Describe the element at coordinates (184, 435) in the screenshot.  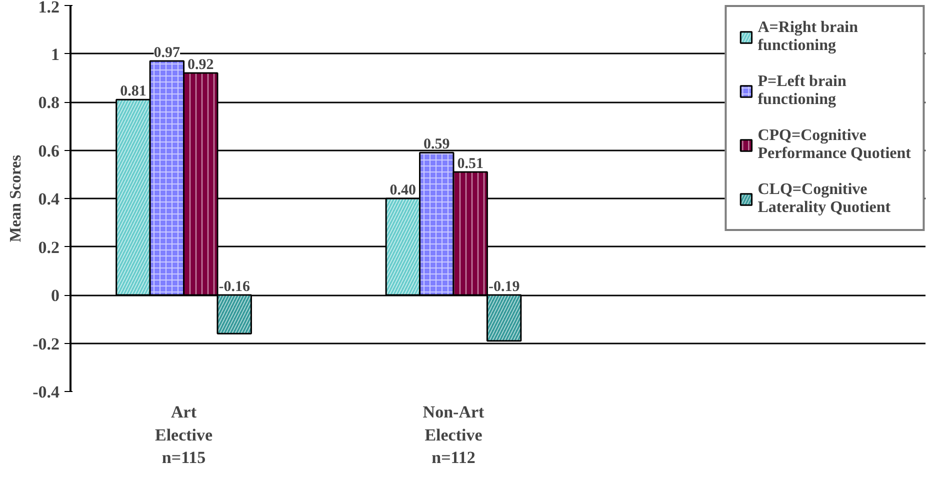
I see `x-tick-label: Art Elective n=115` at that location.